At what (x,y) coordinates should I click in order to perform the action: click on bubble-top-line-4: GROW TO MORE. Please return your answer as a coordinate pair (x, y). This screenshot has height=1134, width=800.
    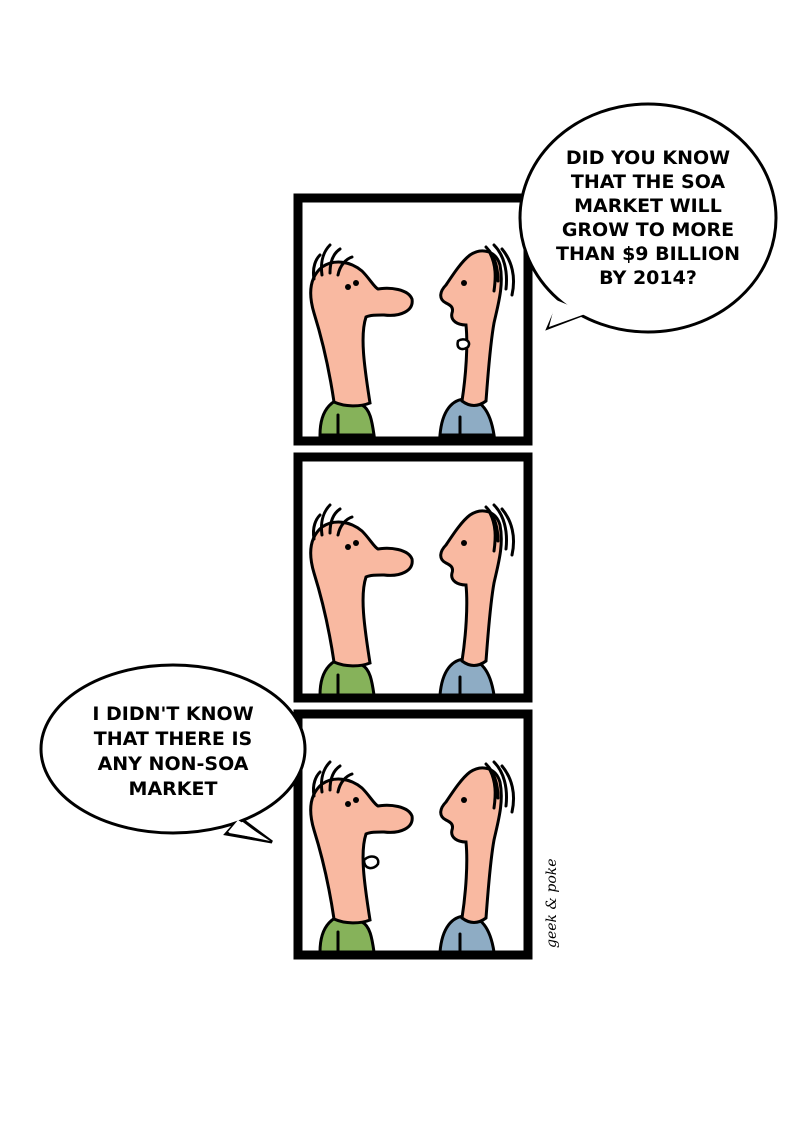
    Looking at the image, I should click on (648, 230).